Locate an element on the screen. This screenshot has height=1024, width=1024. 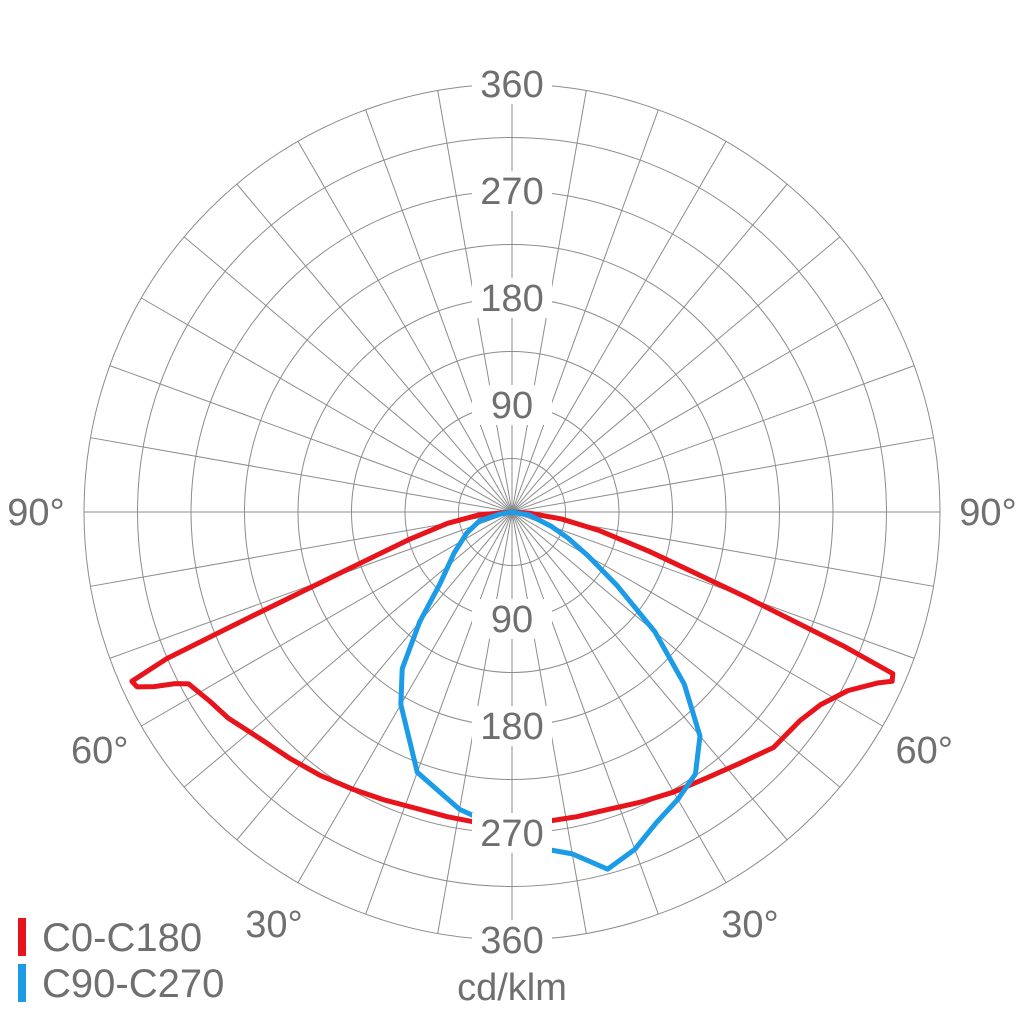
legend-swatch-c0-c180 is located at coordinates (22, 937).